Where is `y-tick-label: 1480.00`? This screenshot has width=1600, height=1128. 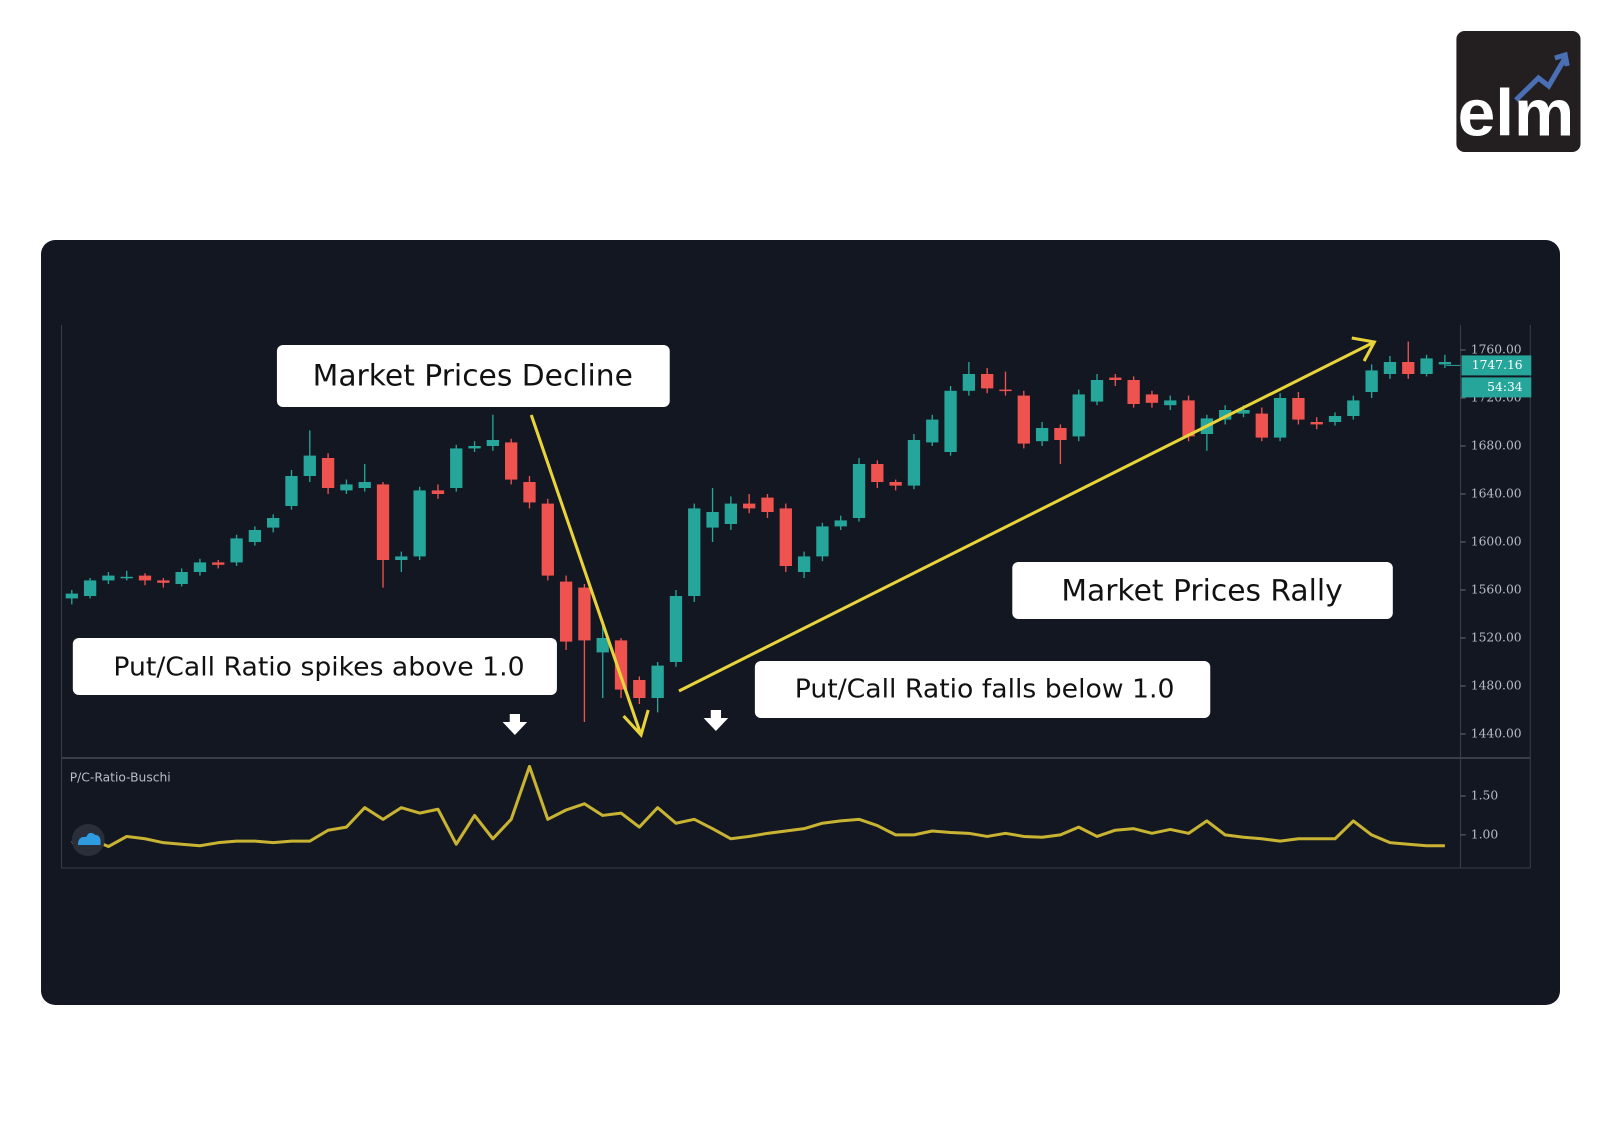
y-tick-label: 1480.00 is located at coordinates (1496, 686).